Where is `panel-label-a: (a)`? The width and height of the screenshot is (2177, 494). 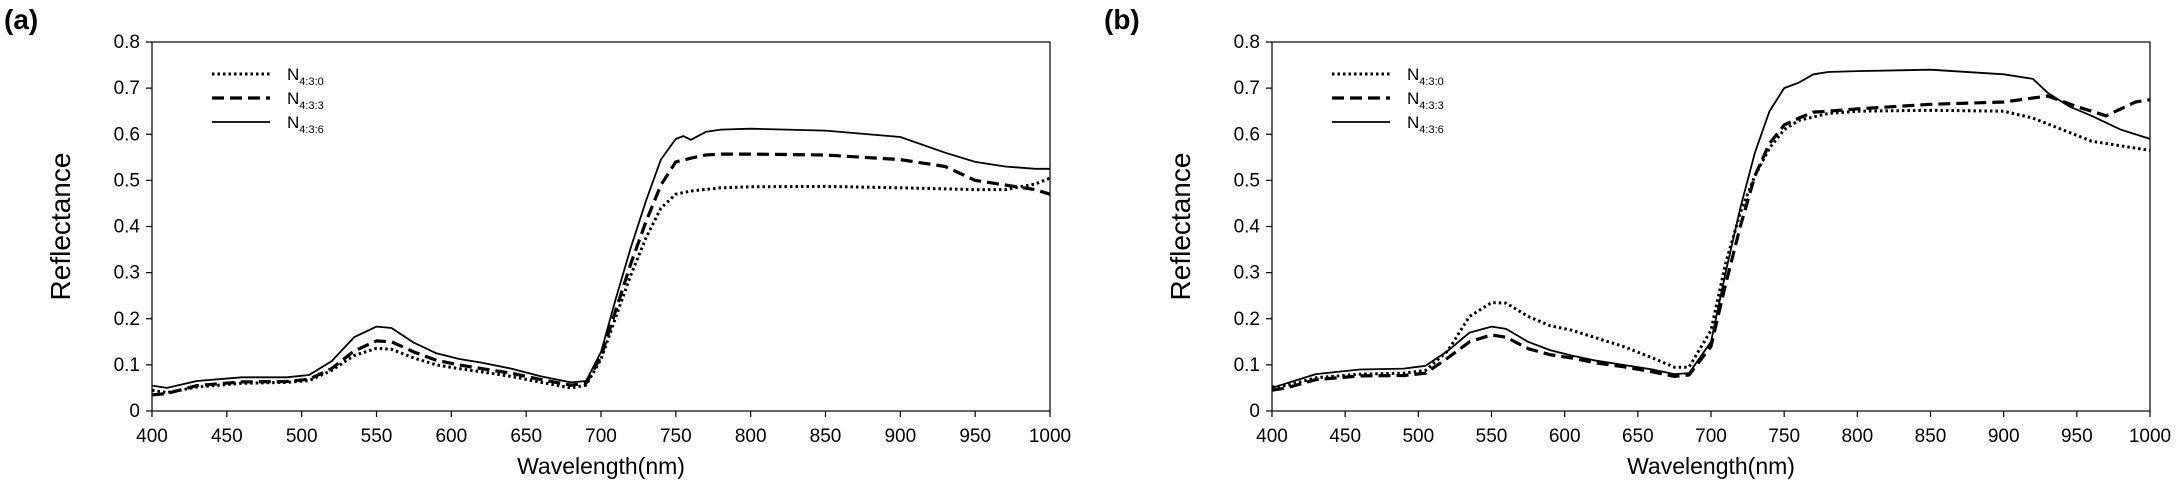 panel-label-a: (a) is located at coordinates (21, 19).